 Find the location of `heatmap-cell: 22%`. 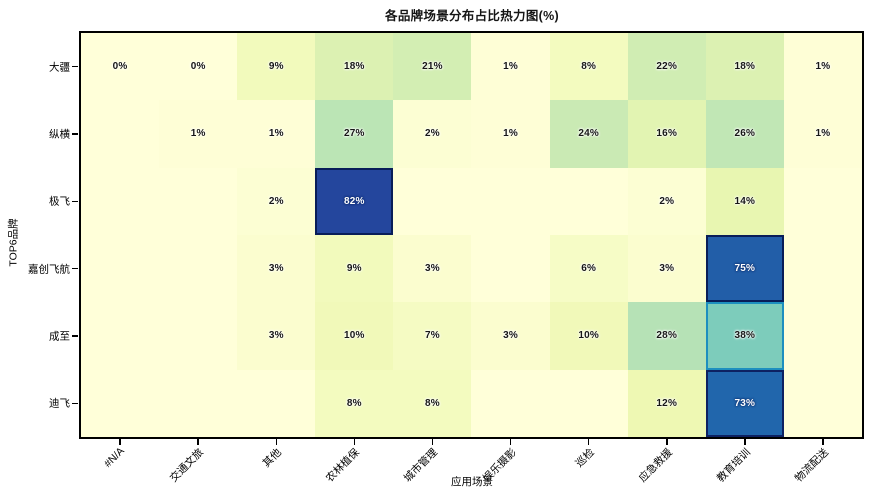

heatmap-cell: 22% is located at coordinates (666, 67).